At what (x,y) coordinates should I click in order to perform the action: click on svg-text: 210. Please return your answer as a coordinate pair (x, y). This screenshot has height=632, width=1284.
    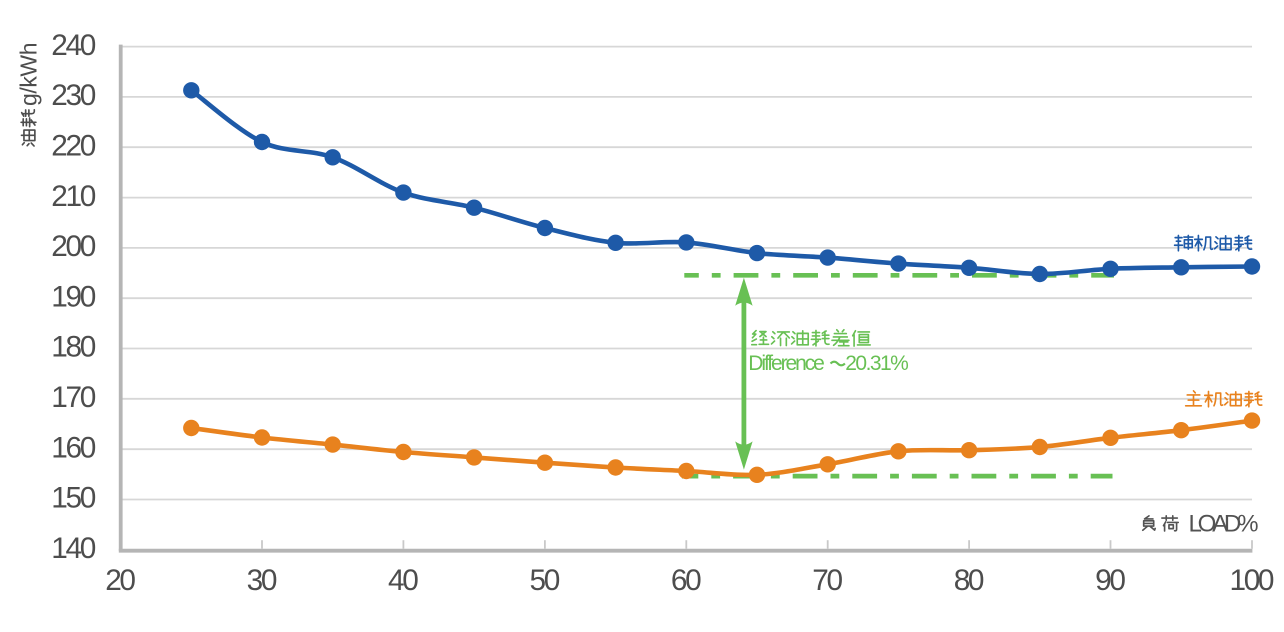
    Looking at the image, I should click on (73, 196).